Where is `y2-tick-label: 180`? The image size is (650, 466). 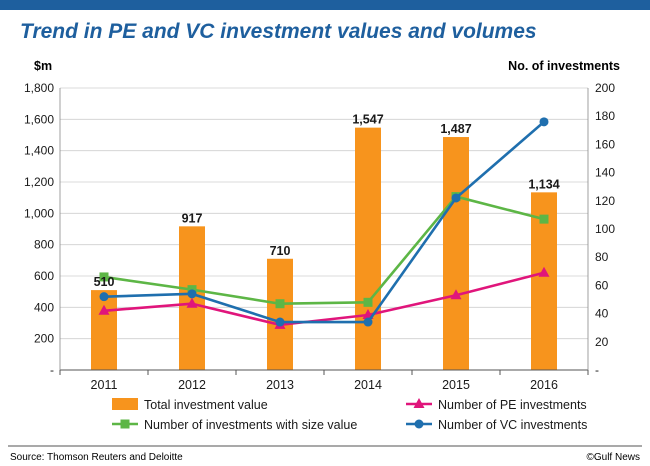 y2-tick-label: 180 is located at coordinates (605, 116).